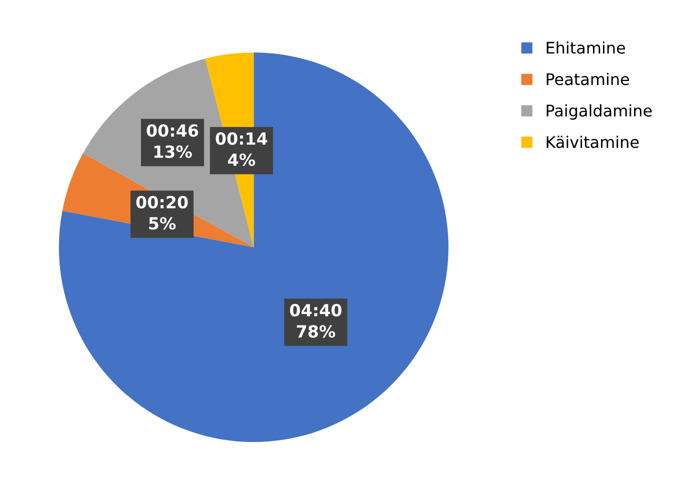 Image resolution: width=681 pixels, height=492 pixels. I want to click on legend-label: Ehitamine, so click(585, 47).